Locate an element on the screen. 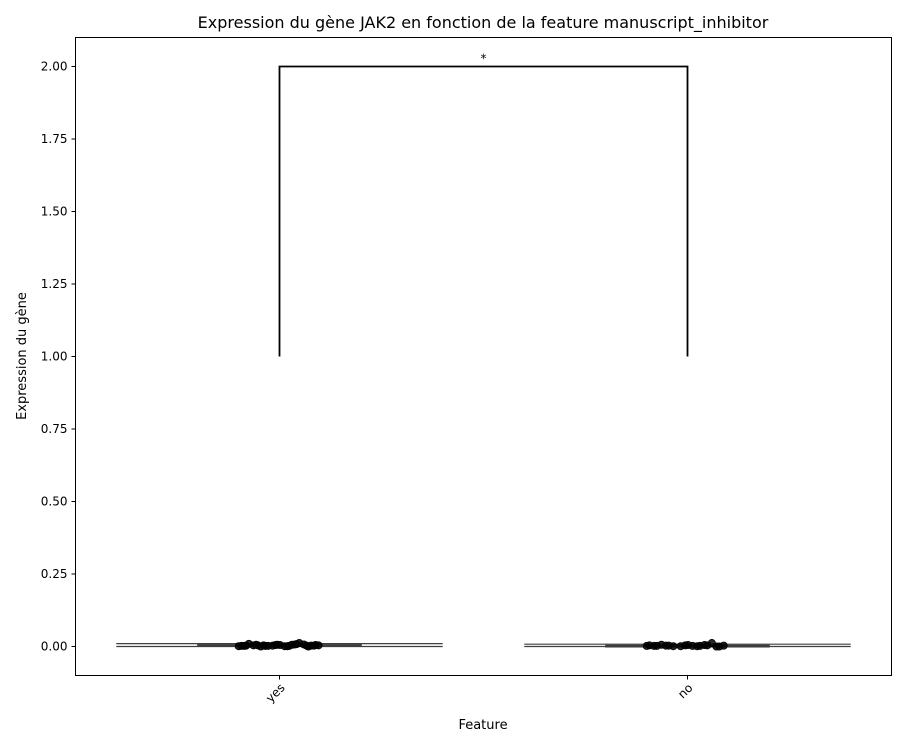 The image size is (906, 746). x-axis: yes no is located at coordinates (479, 690).